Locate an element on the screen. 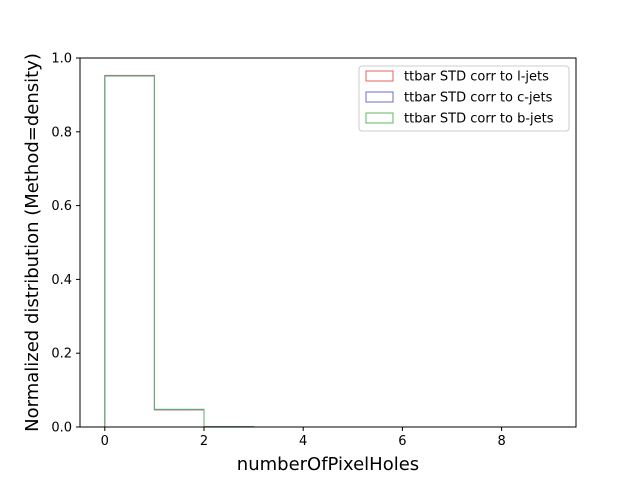  x-tick-label: 4 is located at coordinates (303, 441).